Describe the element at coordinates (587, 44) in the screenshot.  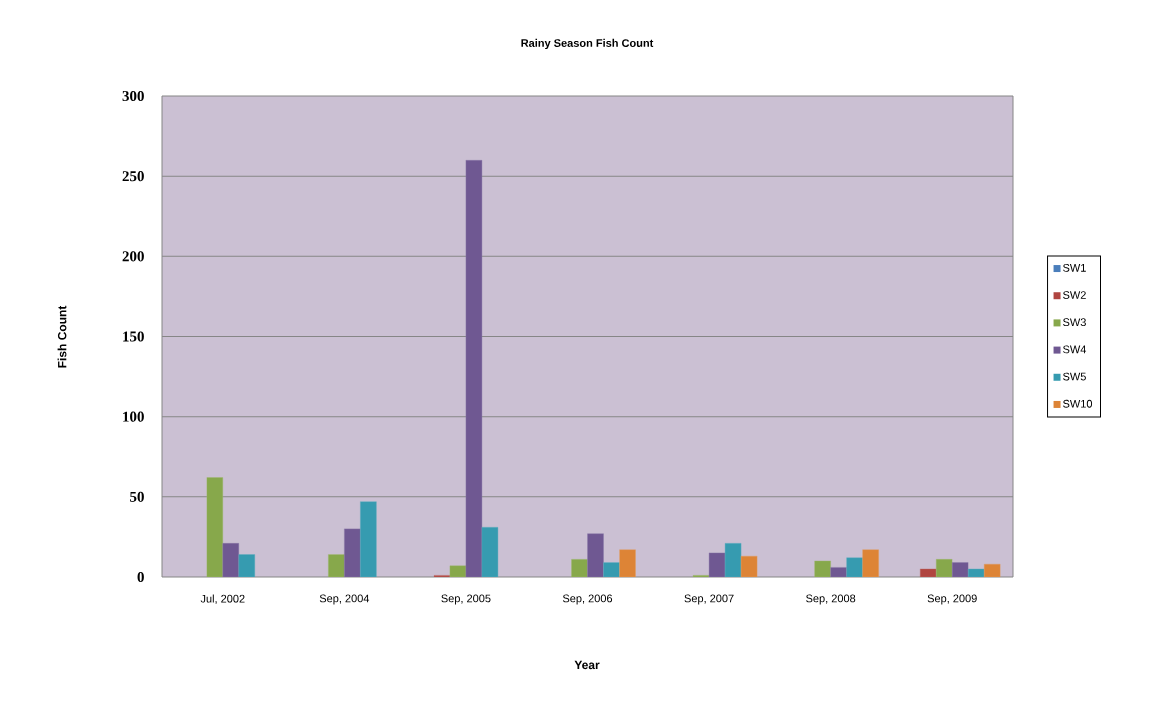
I see `chart-title: Rainy Season Fish Count` at that location.